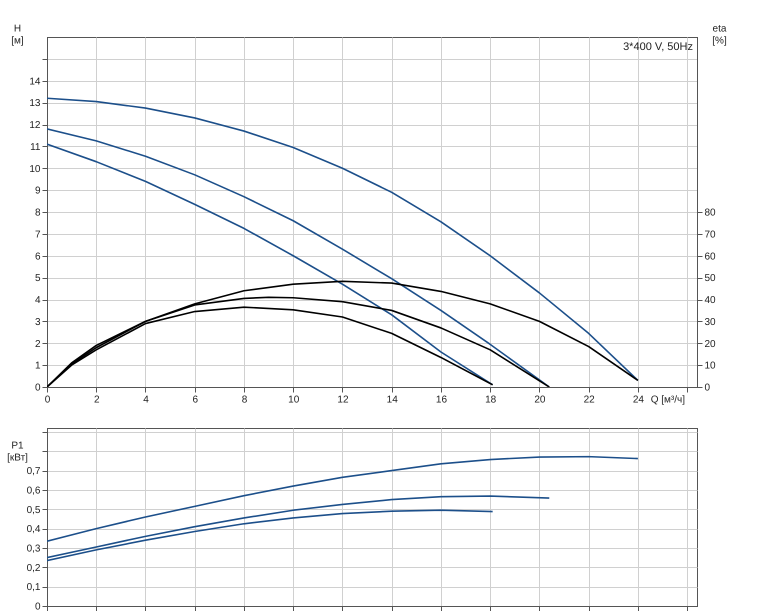 The width and height of the screenshot is (774, 611). Describe the element at coordinates (146, 400) in the screenshot. I see `x-tick-label: 4` at that location.